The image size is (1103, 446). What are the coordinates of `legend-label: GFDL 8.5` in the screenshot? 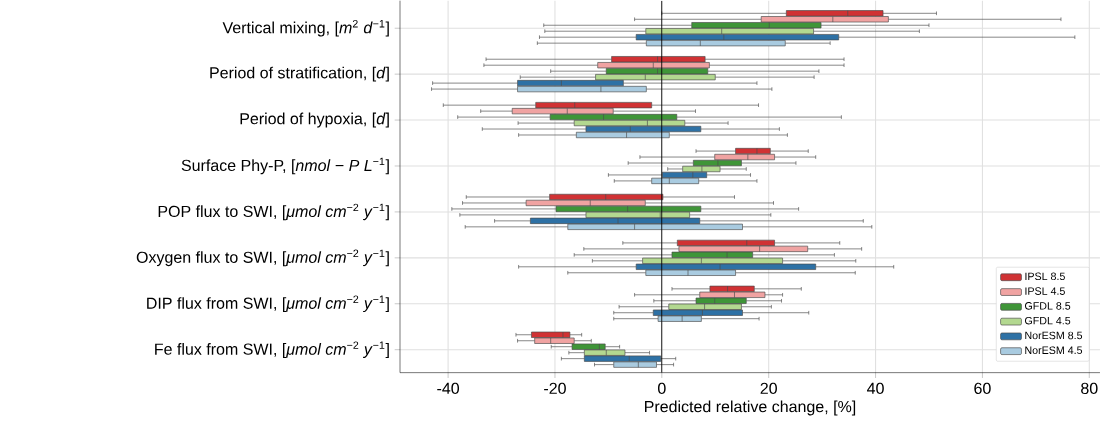 It's located at (1048, 306).